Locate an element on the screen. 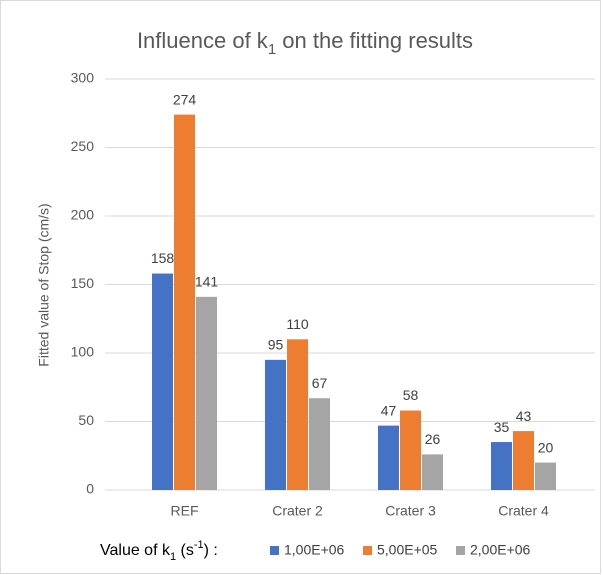 Image resolution: width=603 pixels, height=575 pixels. y-axis-label: Fitted value of Stop (cm/s) is located at coordinates (44, 284).